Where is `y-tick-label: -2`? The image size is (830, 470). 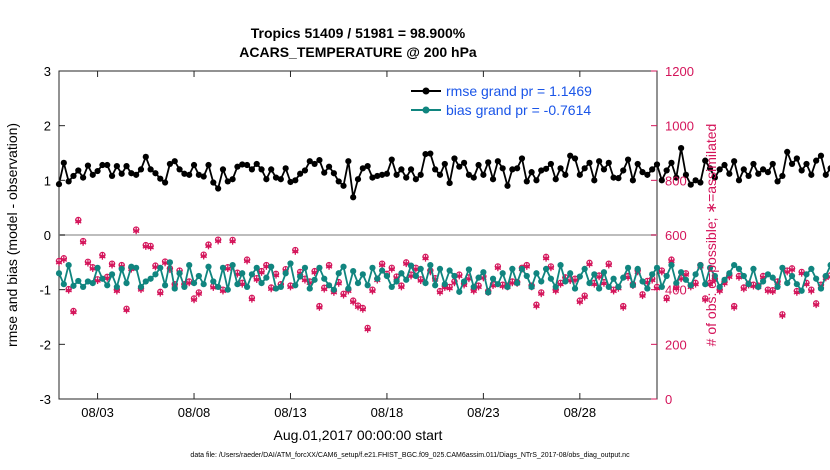 y-tick-label: -2 is located at coordinates (45, 344).